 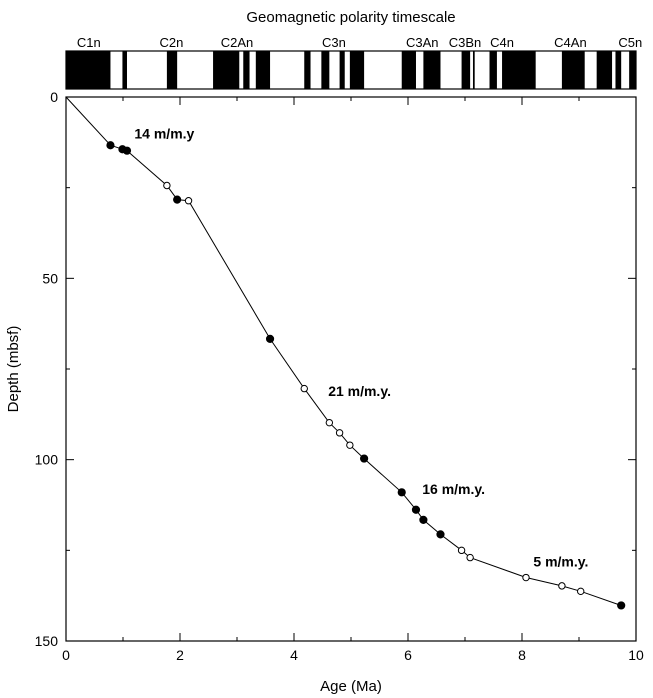 What do you see at coordinates (89, 42) in the screenshot?
I see `chron-label: C1n` at bounding box center [89, 42].